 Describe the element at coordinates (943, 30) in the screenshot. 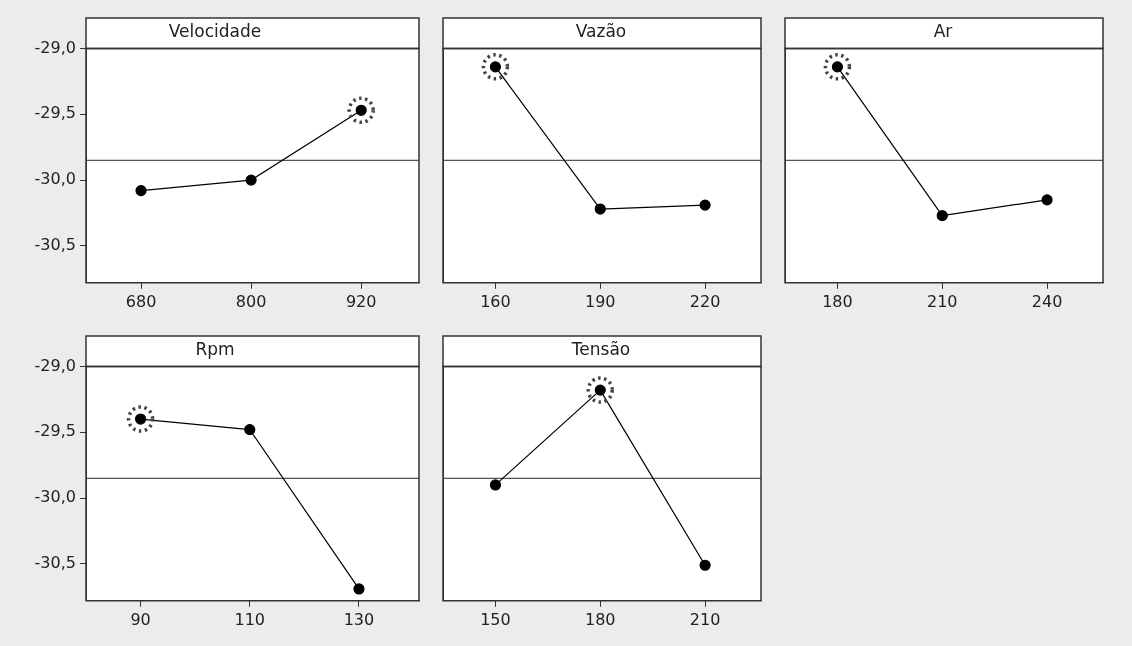

I see `chart-title: Ar` at that location.